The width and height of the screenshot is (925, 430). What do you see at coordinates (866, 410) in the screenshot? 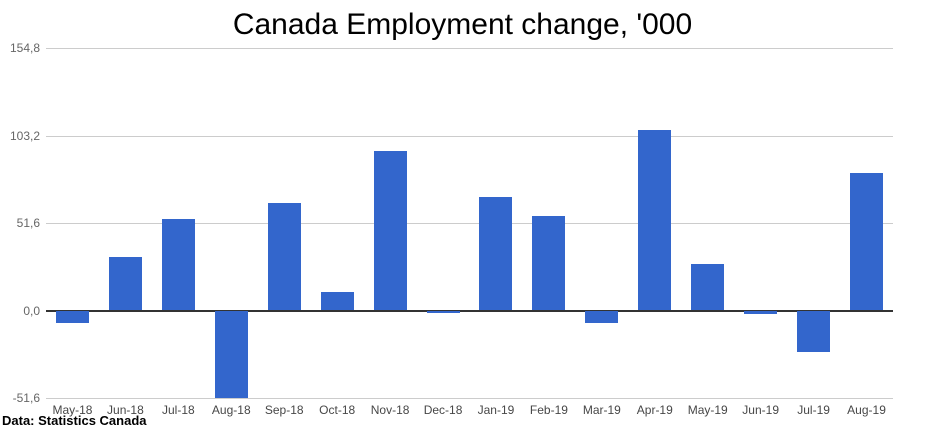
I see `x-axis-label: Aug-19` at bounding box center [866, 410].